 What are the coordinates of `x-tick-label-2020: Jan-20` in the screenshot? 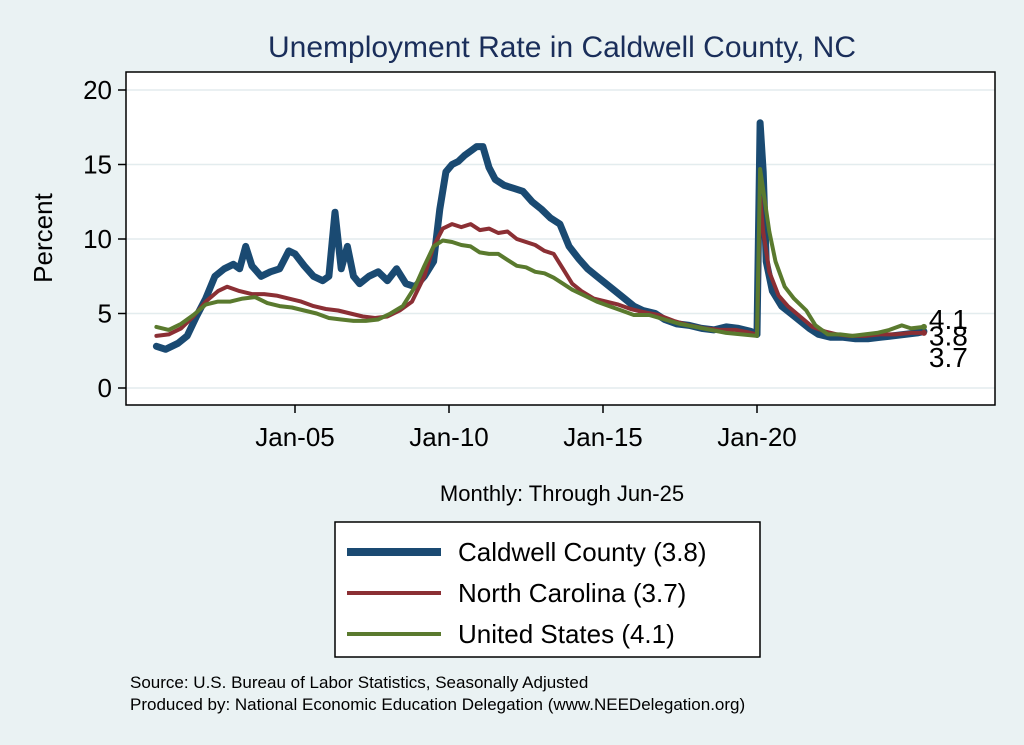 It's located at (757, 437).